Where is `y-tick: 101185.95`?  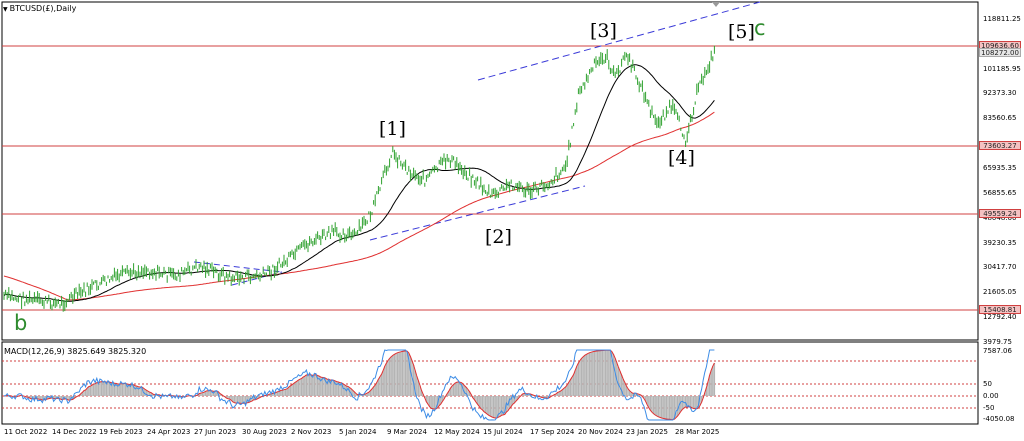 y-tick: 101185.95 is located at coordinates (1002, 69).